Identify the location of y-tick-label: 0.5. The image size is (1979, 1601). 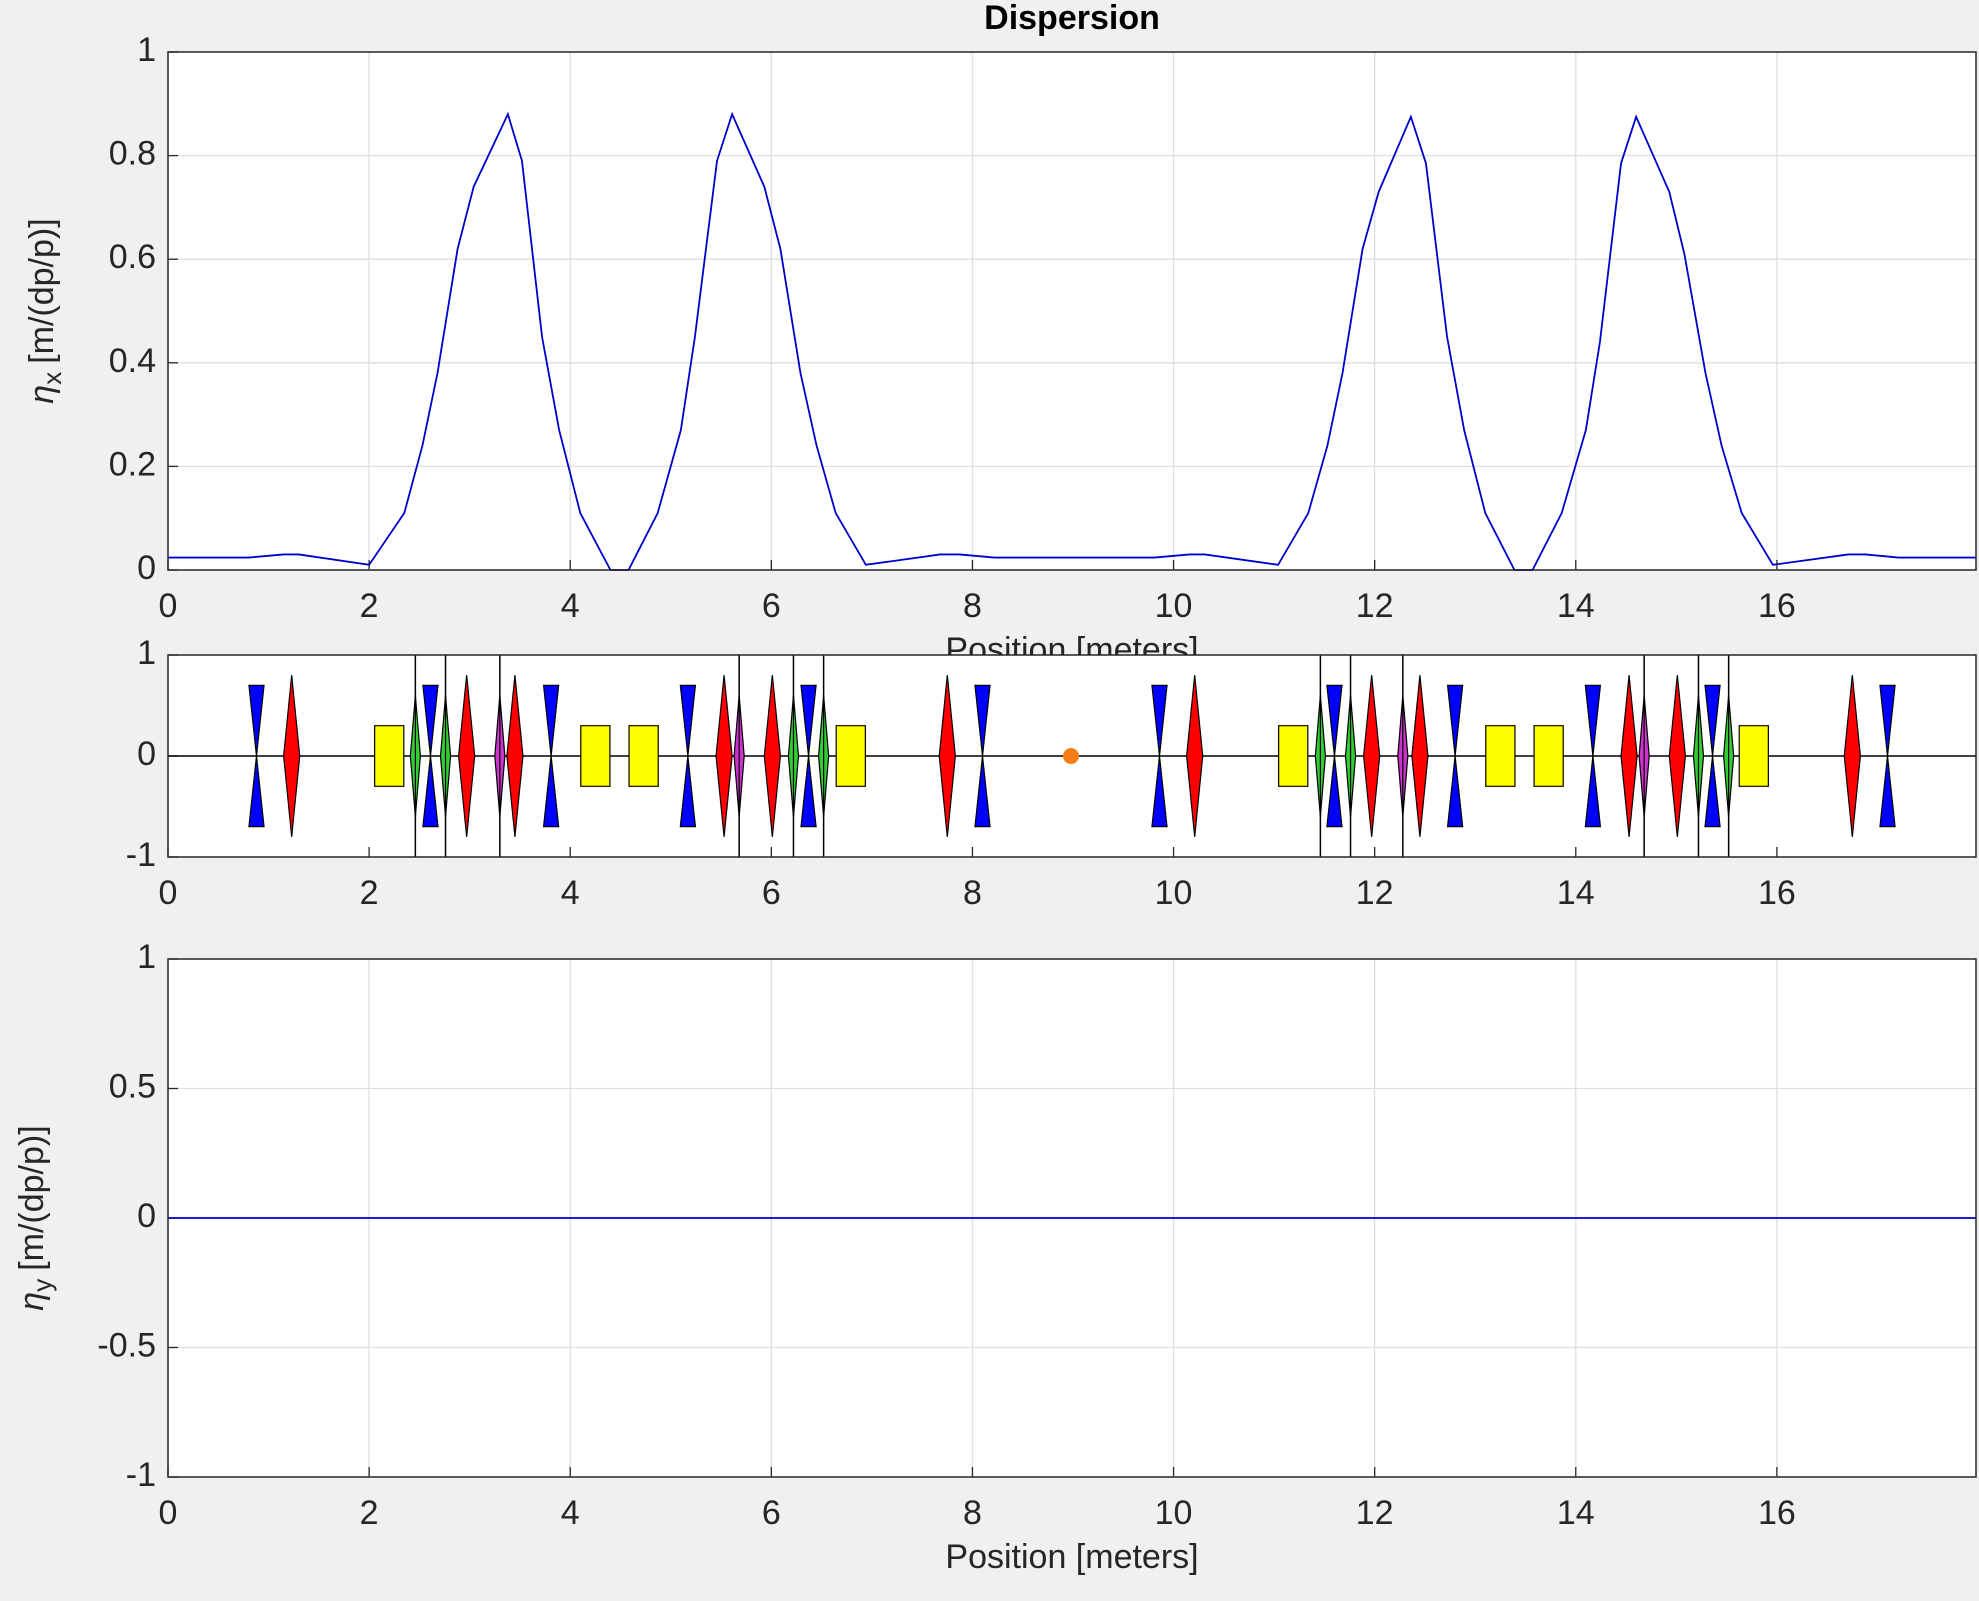
(132, 1086).